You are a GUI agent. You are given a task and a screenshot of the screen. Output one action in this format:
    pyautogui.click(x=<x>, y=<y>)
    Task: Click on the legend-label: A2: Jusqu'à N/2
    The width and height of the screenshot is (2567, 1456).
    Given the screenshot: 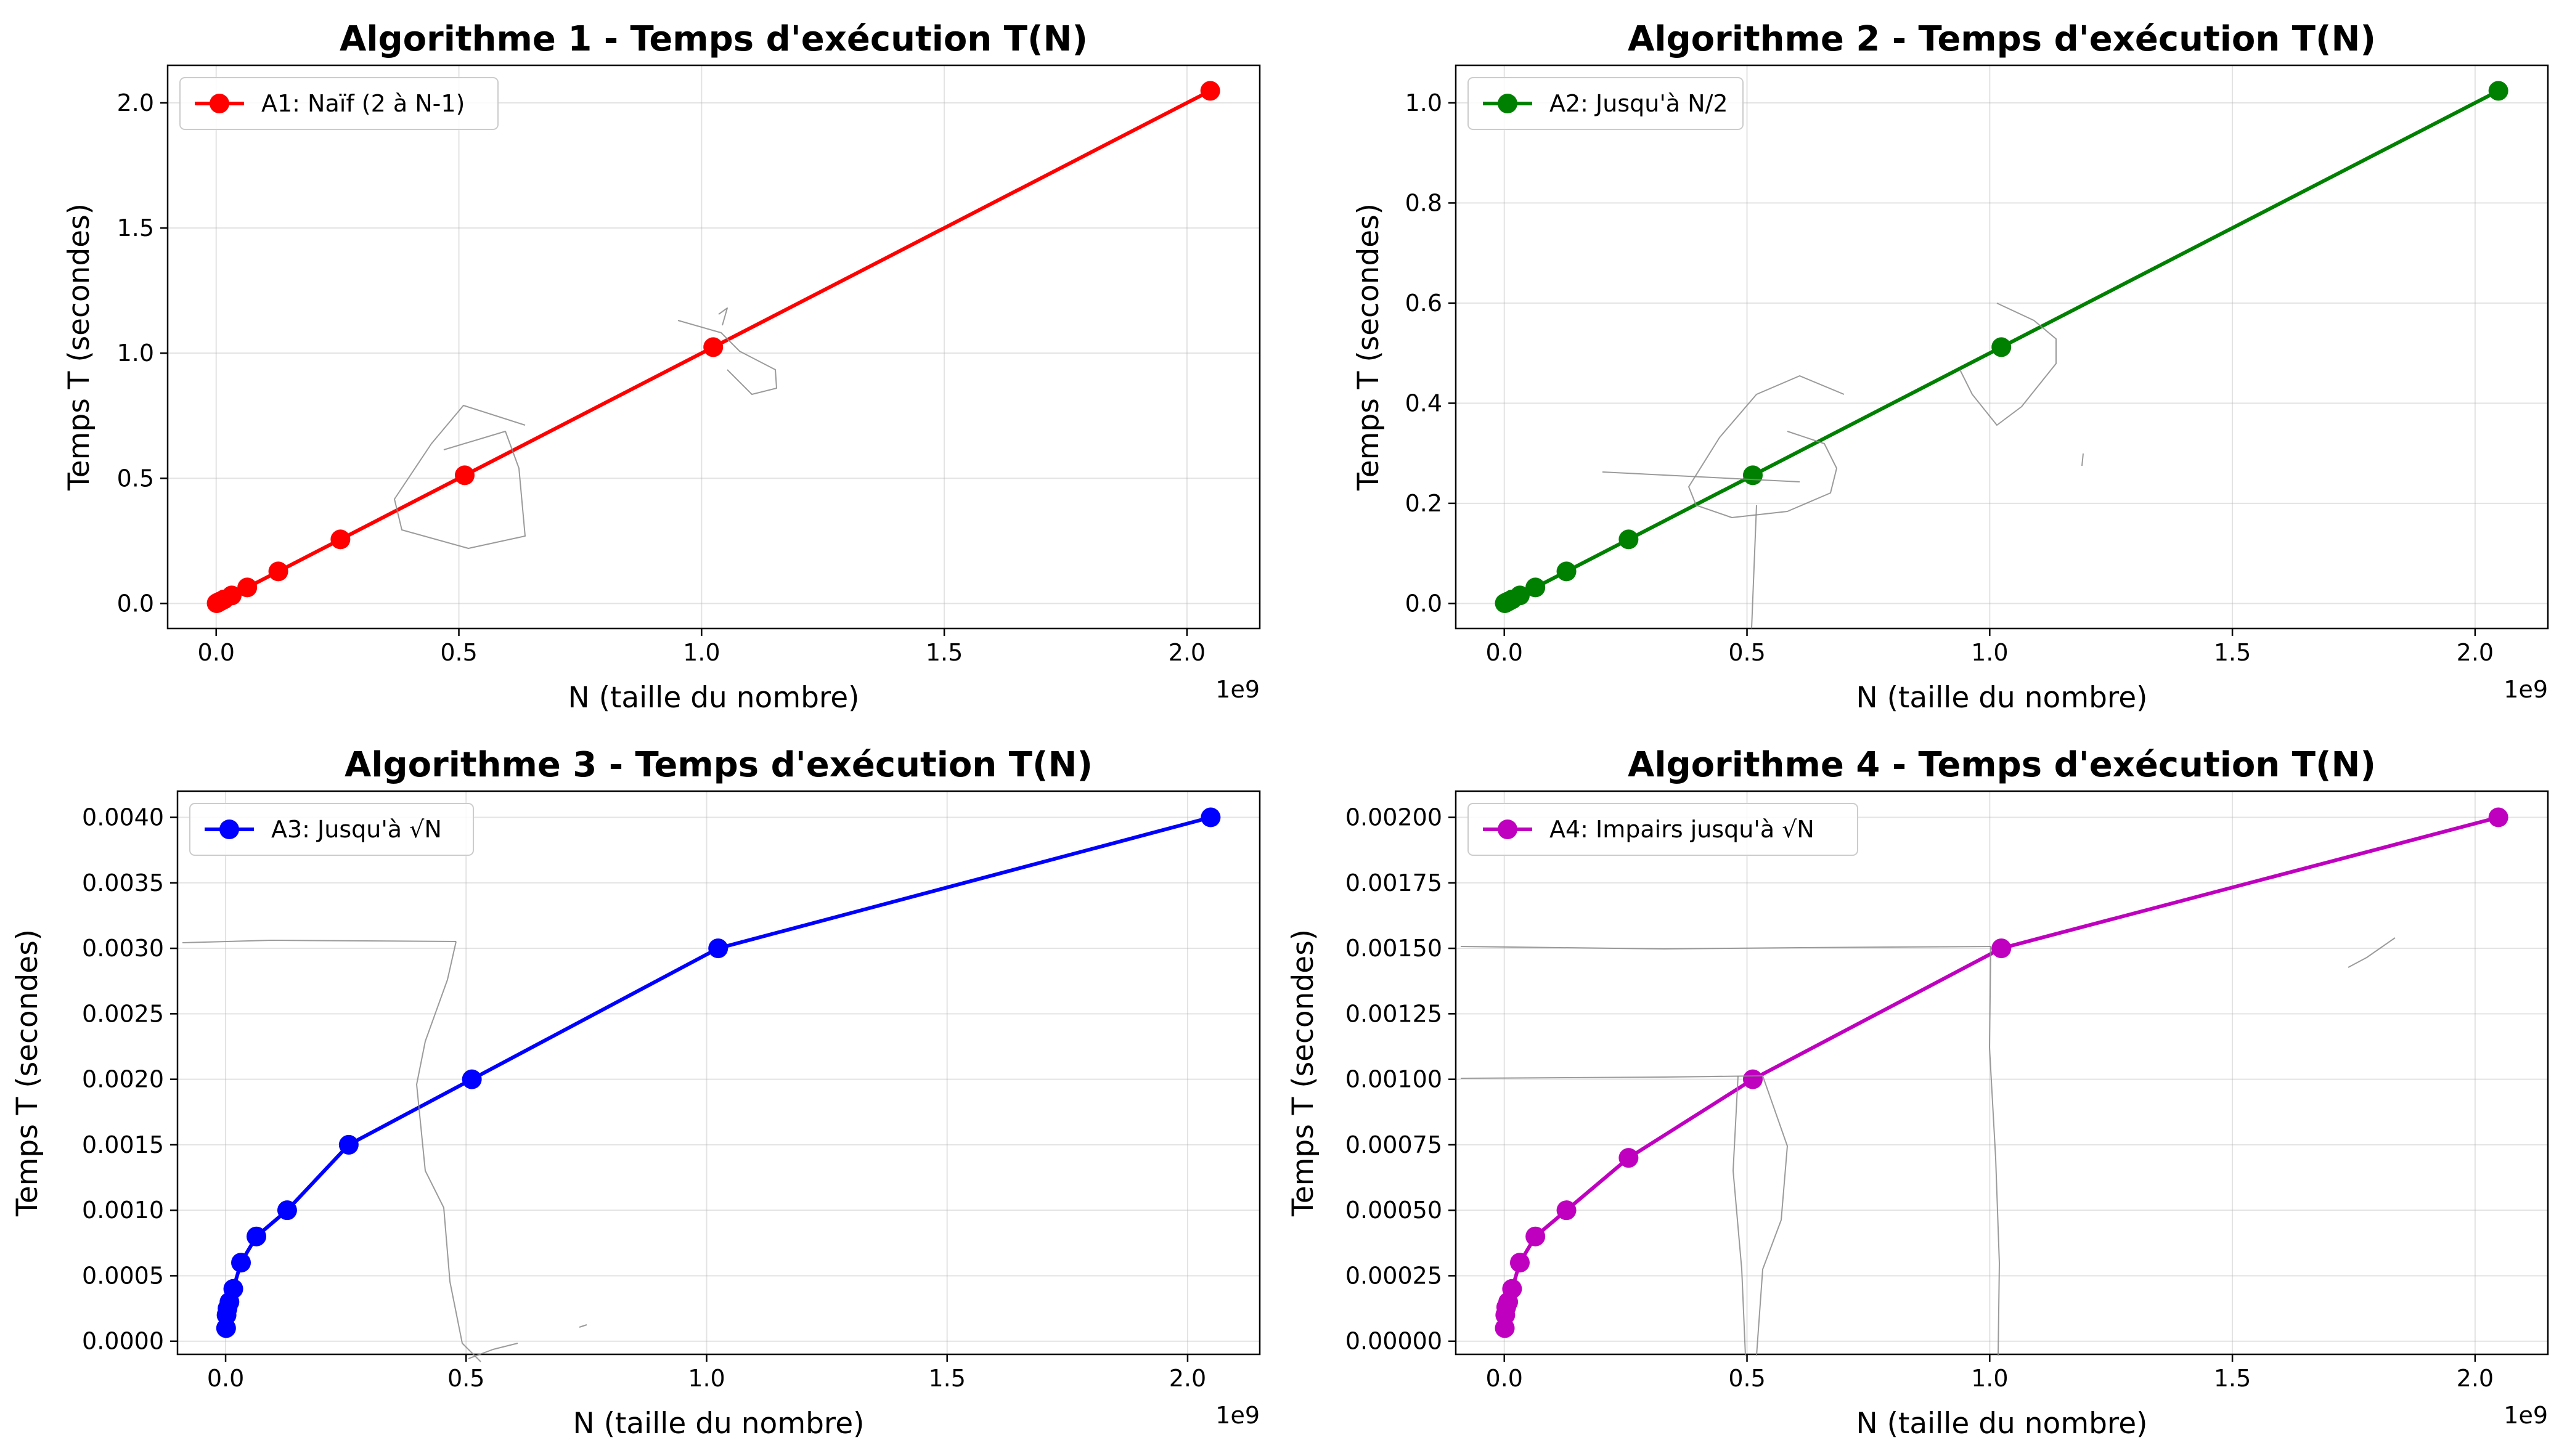 What is the action you would take?
    pyautogui.click(x=1638, y=103)
    